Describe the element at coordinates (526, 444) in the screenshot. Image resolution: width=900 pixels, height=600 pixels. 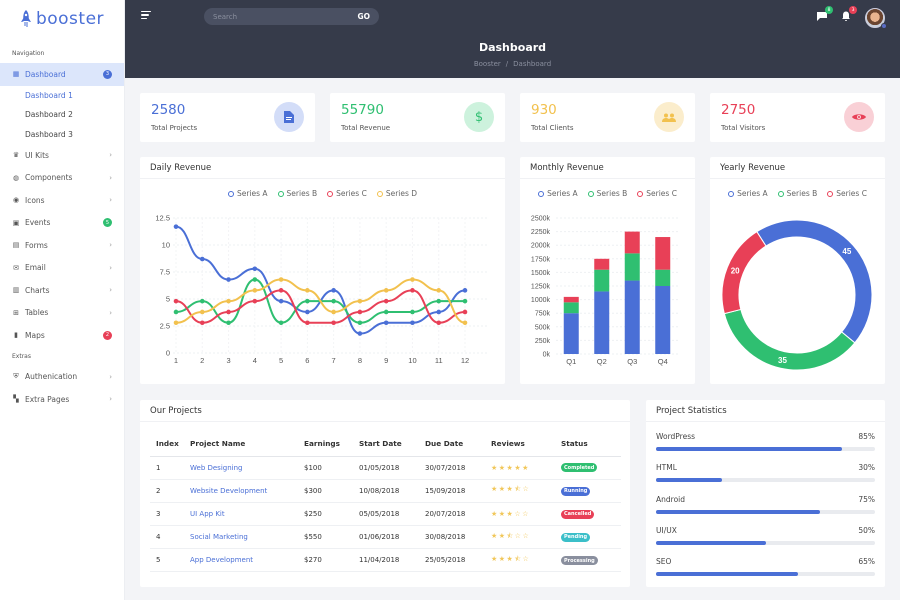
I see `col-reviews: Reviews` at that location.